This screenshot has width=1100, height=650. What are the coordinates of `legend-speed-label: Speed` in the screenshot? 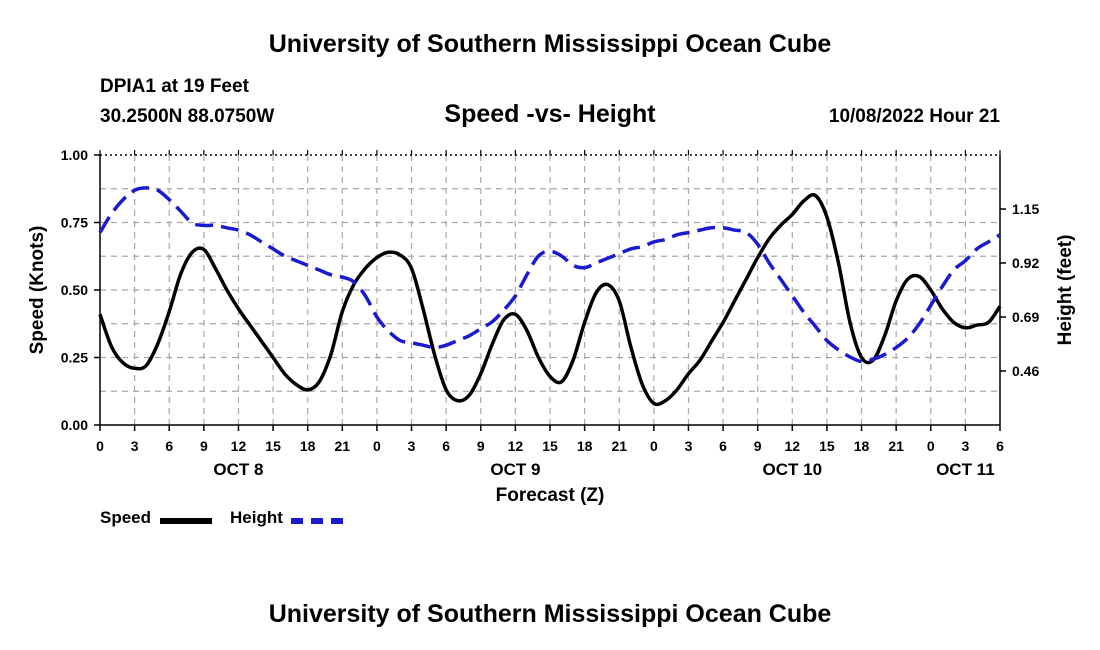 It's located at (126, 517).